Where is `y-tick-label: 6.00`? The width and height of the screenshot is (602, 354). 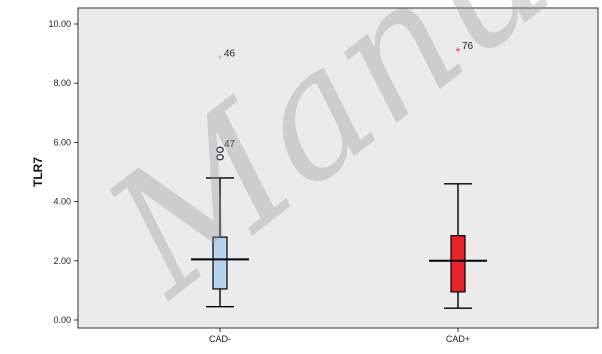
y-tick-label: 6.00 is located at coordinates (62, 142).